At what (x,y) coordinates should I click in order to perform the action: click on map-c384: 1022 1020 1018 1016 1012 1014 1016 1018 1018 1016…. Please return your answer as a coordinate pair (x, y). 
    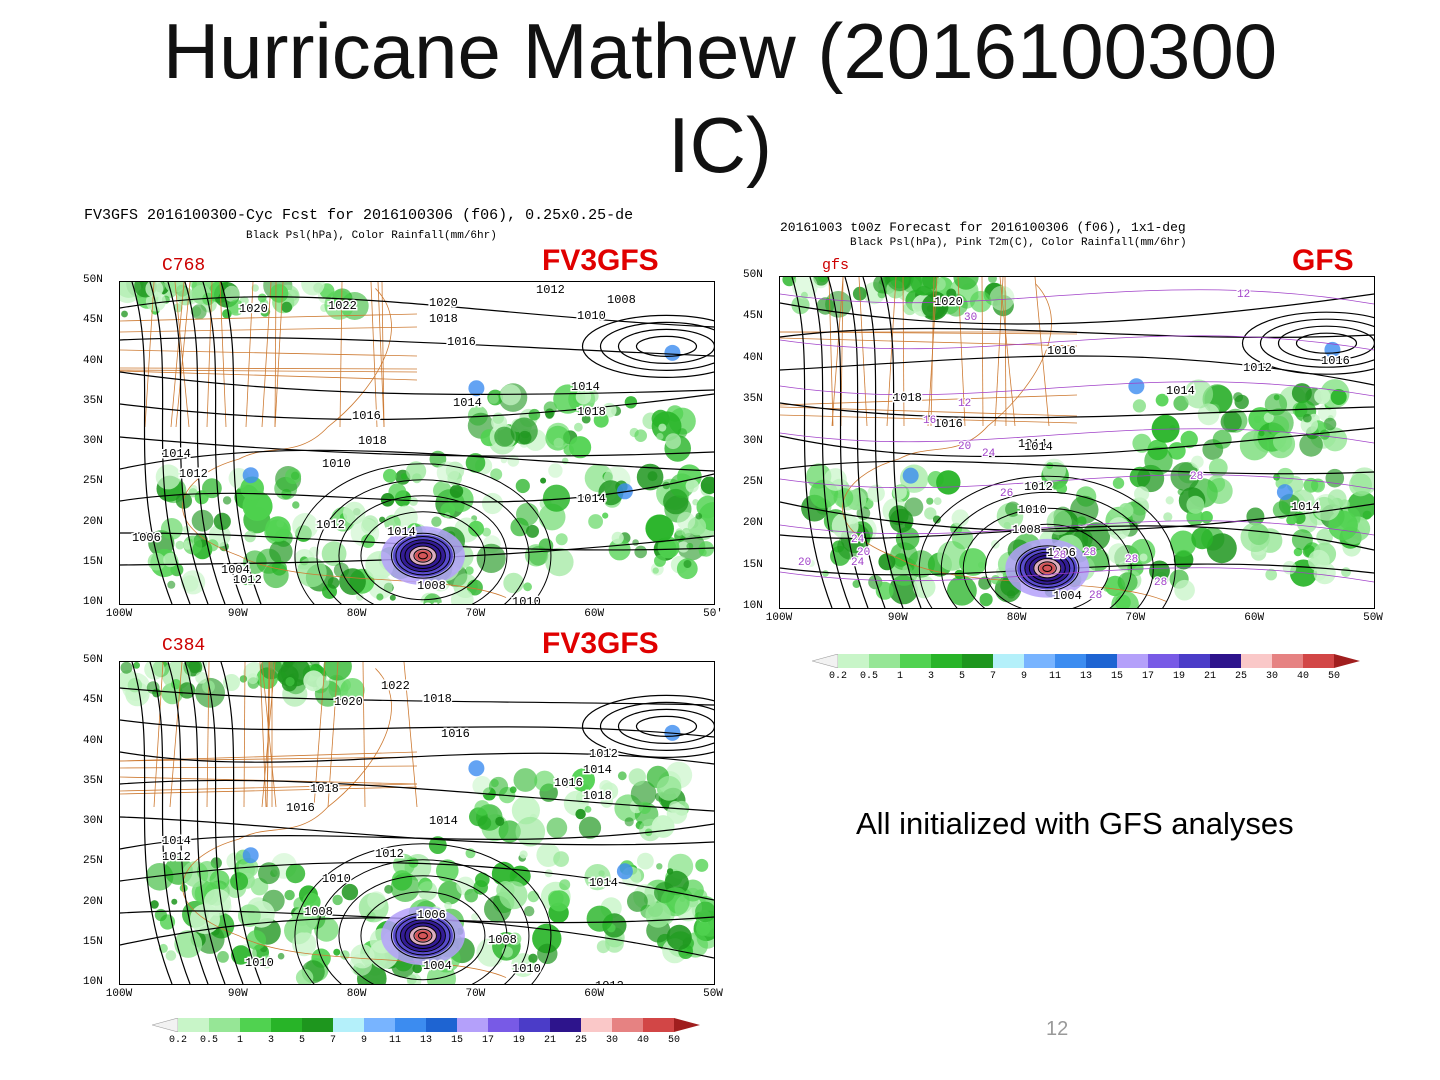
    Looking at the image, I should click on (417, 823).